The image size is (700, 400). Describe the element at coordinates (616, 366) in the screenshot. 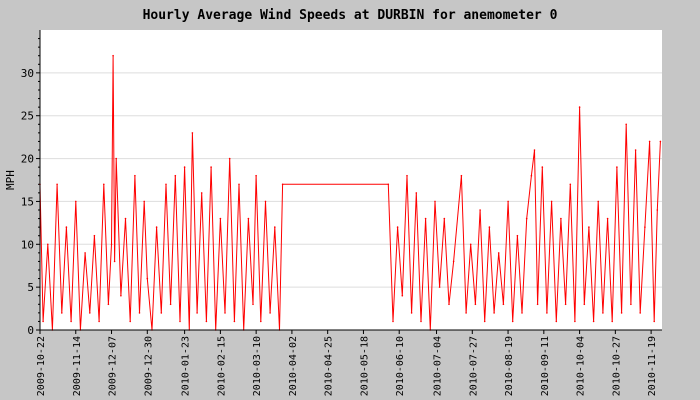

I see `x-tick-label: 2010-10-27` at that location.